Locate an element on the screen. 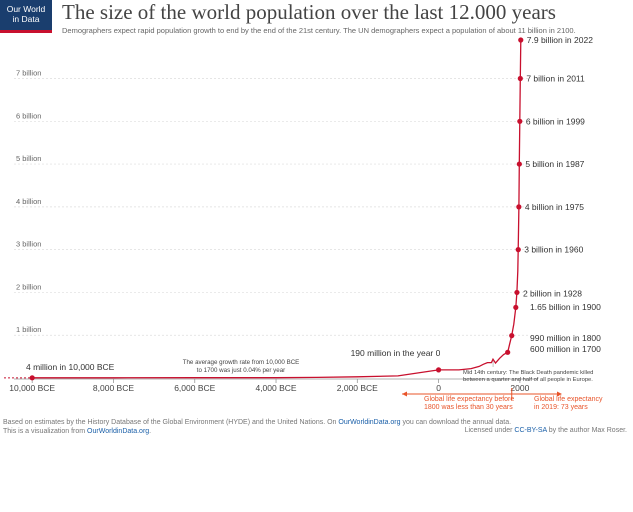 Image resolution: width=633 pixels, height=512 pixels. x-tick-label: 8,000 BCE is located at coordinates (113, 388).